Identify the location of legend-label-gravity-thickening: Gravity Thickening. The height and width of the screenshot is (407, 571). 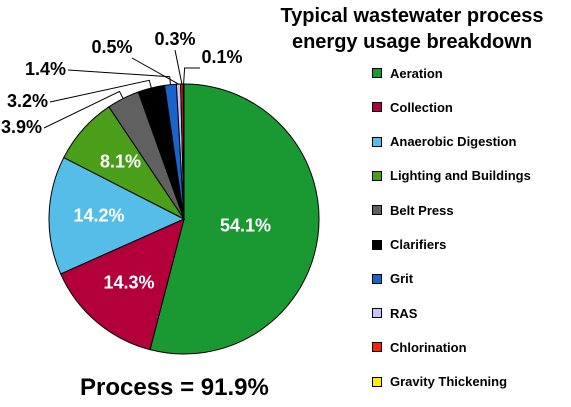
(449, 382).